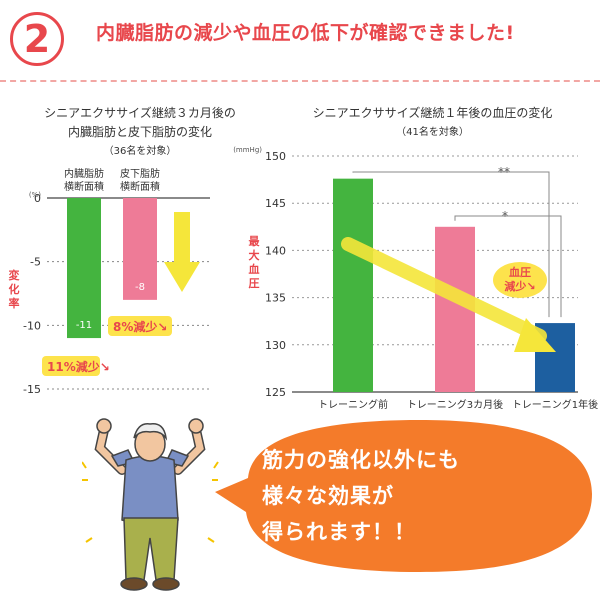 This screenshot has width=600, height=600. Describe the element at coordinates (275, 203) in the screenshot. I see `chart2-y-tick: 145` at that location.